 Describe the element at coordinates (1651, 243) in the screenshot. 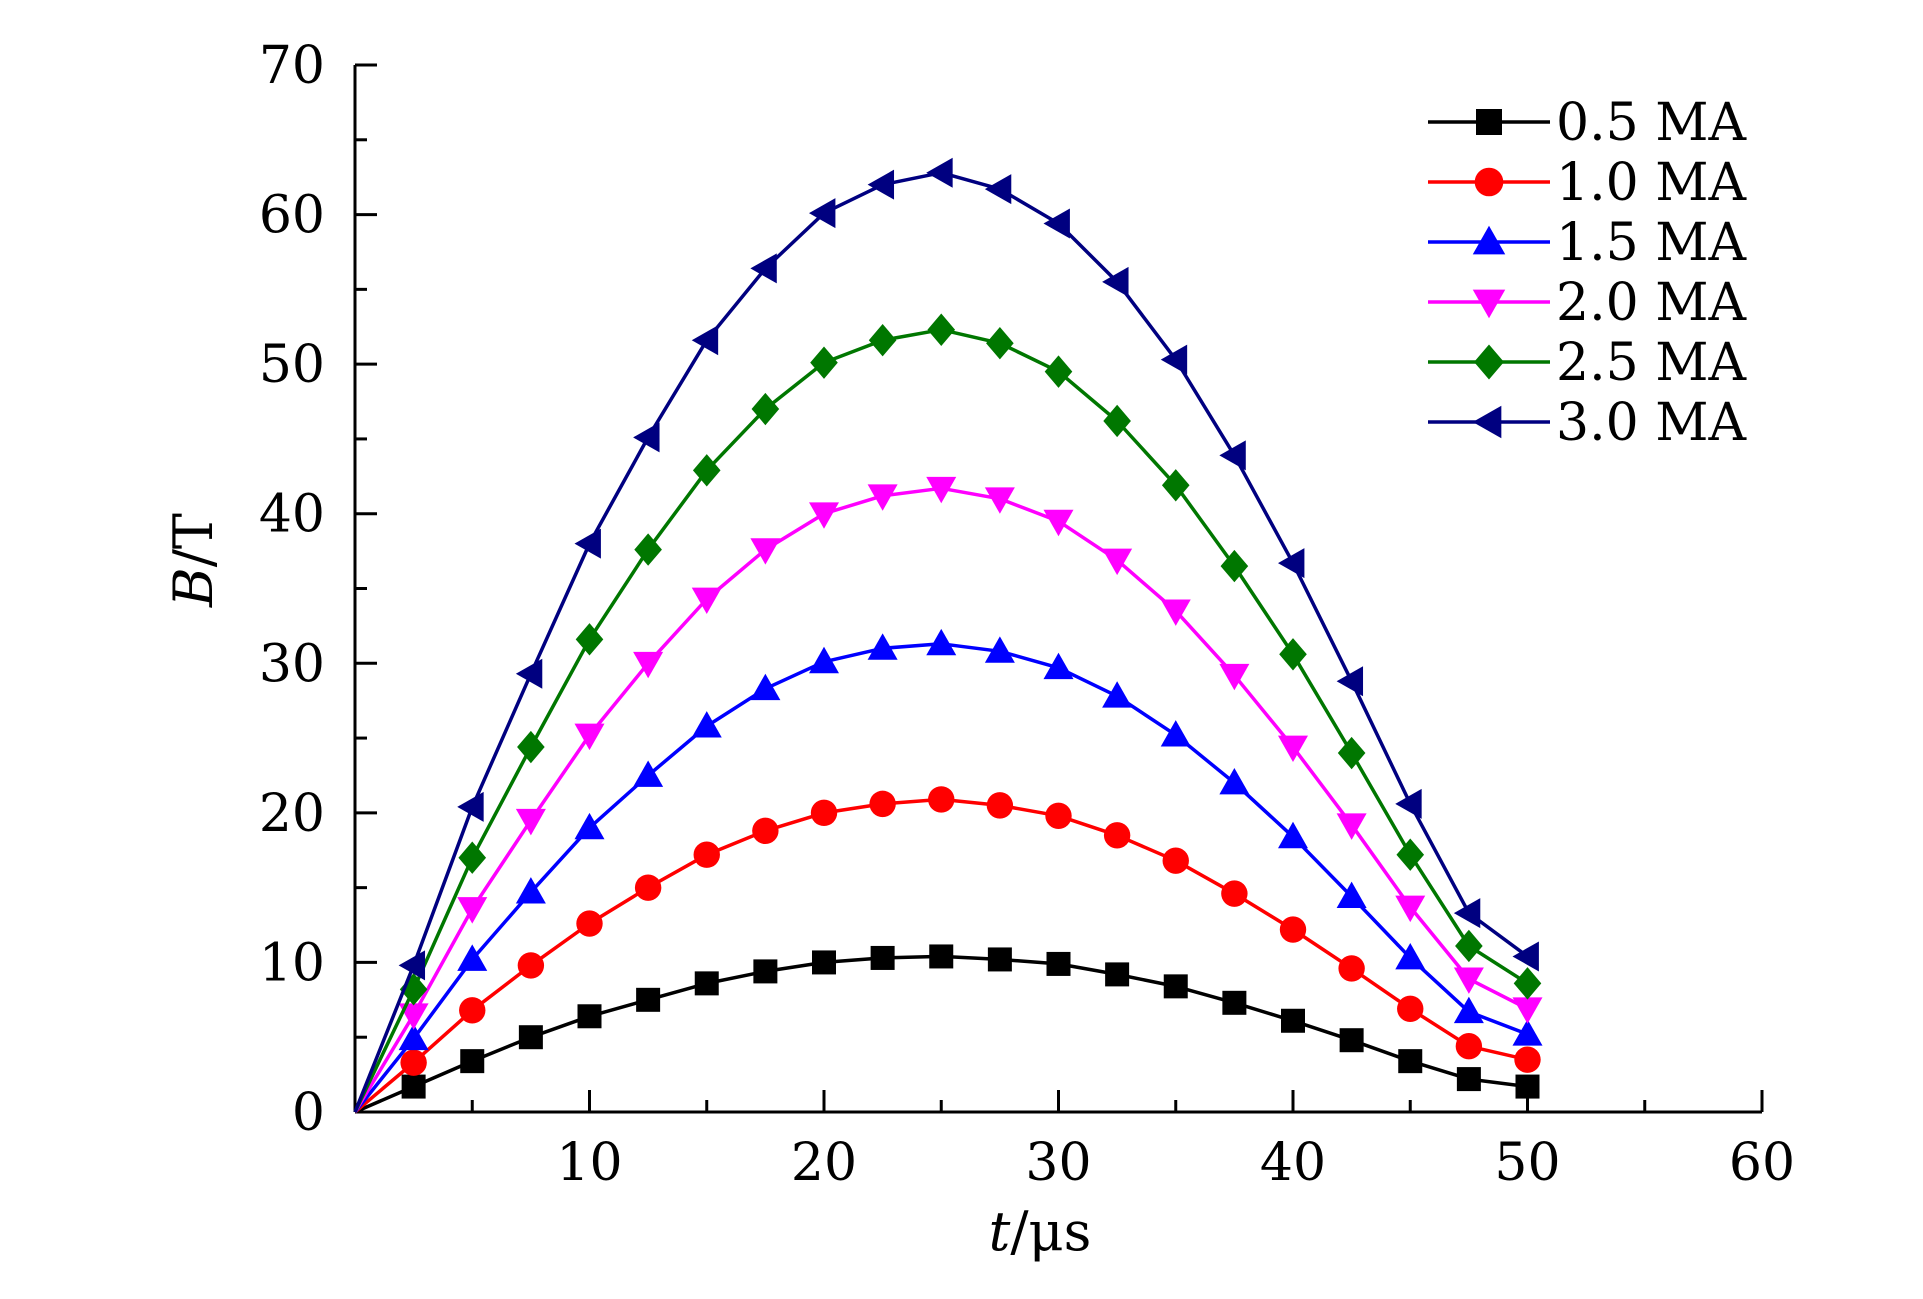

I see `legend-label: 1.5 MA` at that location.